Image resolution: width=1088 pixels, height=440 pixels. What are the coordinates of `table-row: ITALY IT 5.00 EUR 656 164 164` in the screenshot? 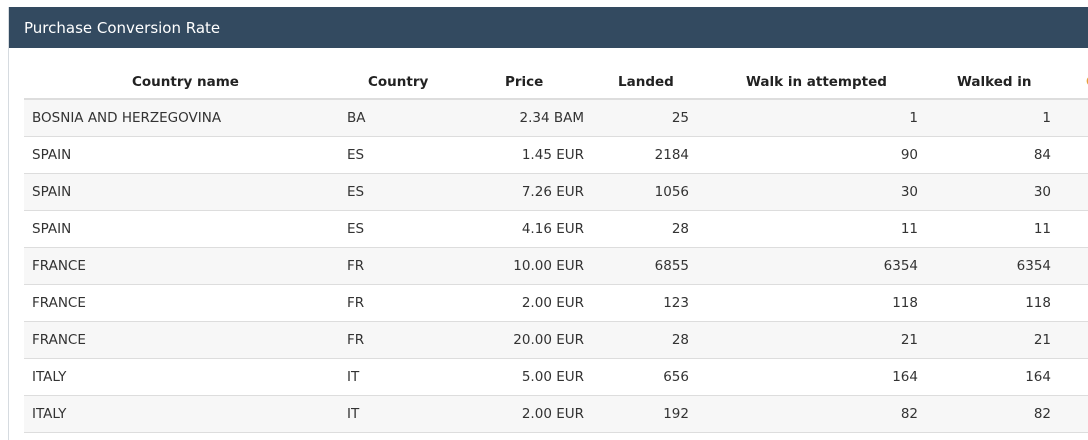 It's located at (556, 377).